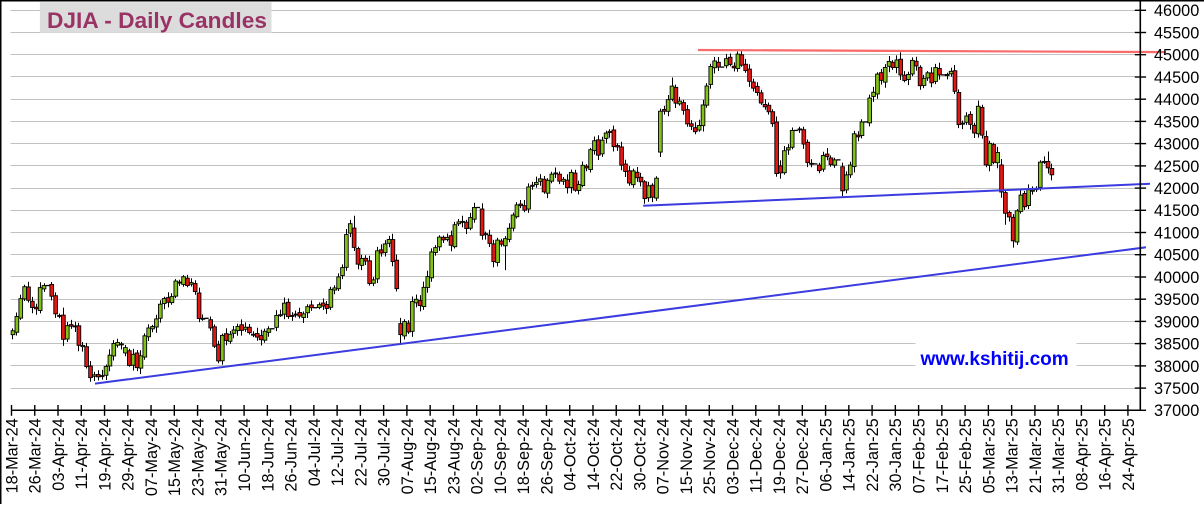 The image size is (1204, 509). Describe the element at coordinates (1176, 78) in the screenshot. I see `svg-text: 44500` at that location.